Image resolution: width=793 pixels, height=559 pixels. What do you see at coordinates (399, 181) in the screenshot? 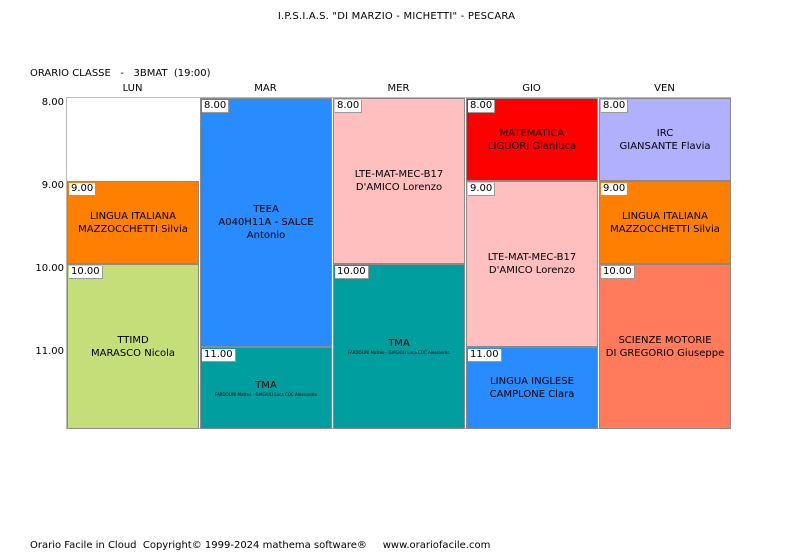
I see `lesson-block: 8.00 LTE-MAT-MEC-B17 D'AMICO Lorenzo` at bounding box center [399, 181].